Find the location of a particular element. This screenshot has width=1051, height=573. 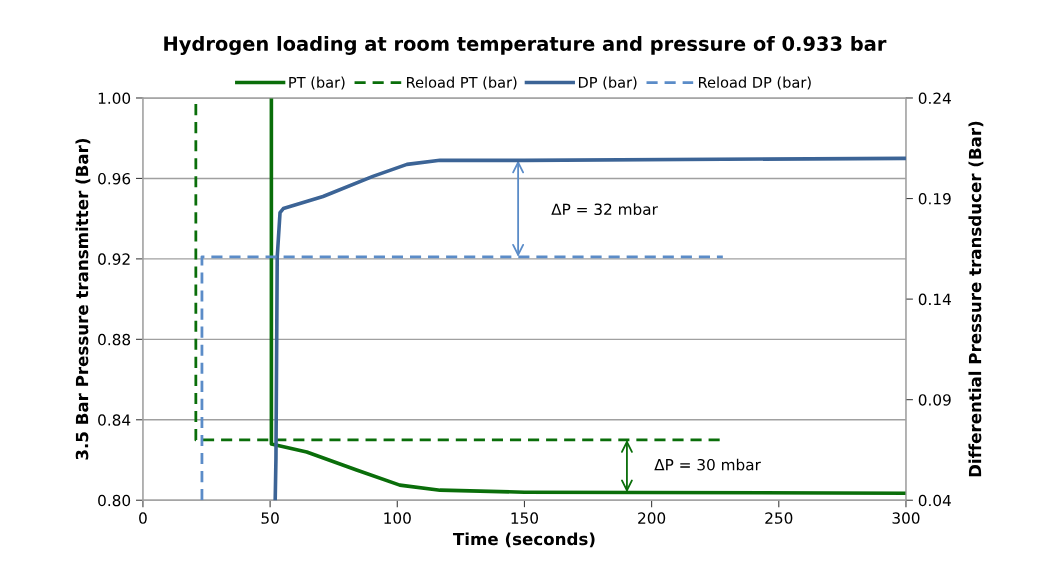

x-tick-label: 200 is located at coordinates (652, 518).